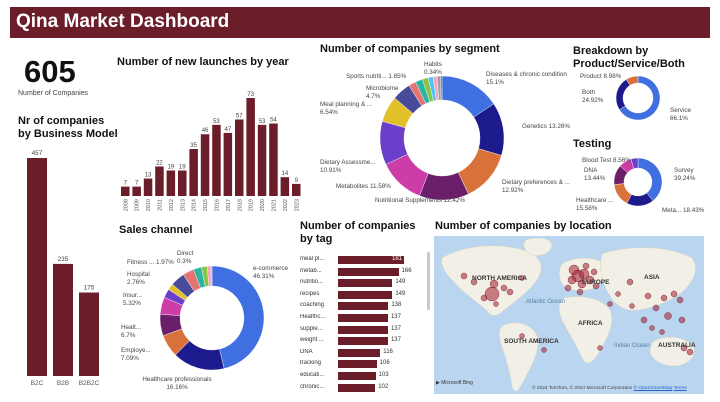 The height and width of the screenshot is (402, 720). Describe the element at coordinates (63, 383) in the screenshot. I see `business-model-category-label: B2B` at that location.